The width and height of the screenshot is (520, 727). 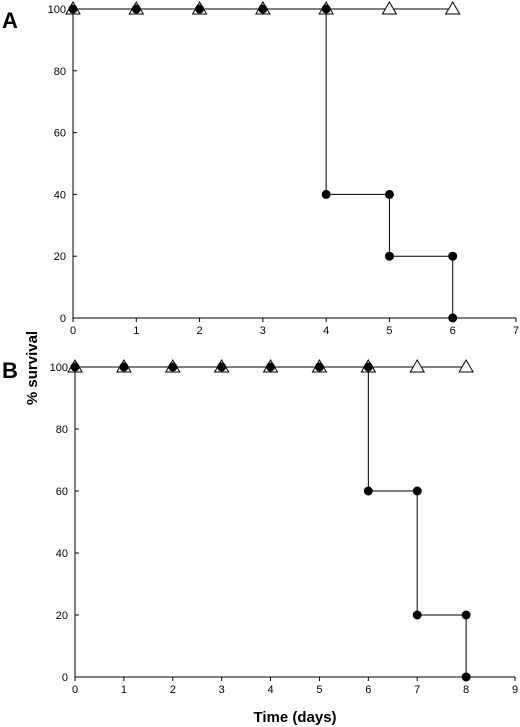 I want to click on panel-a-x-tick-label: 6, so click(x=453, y=331).